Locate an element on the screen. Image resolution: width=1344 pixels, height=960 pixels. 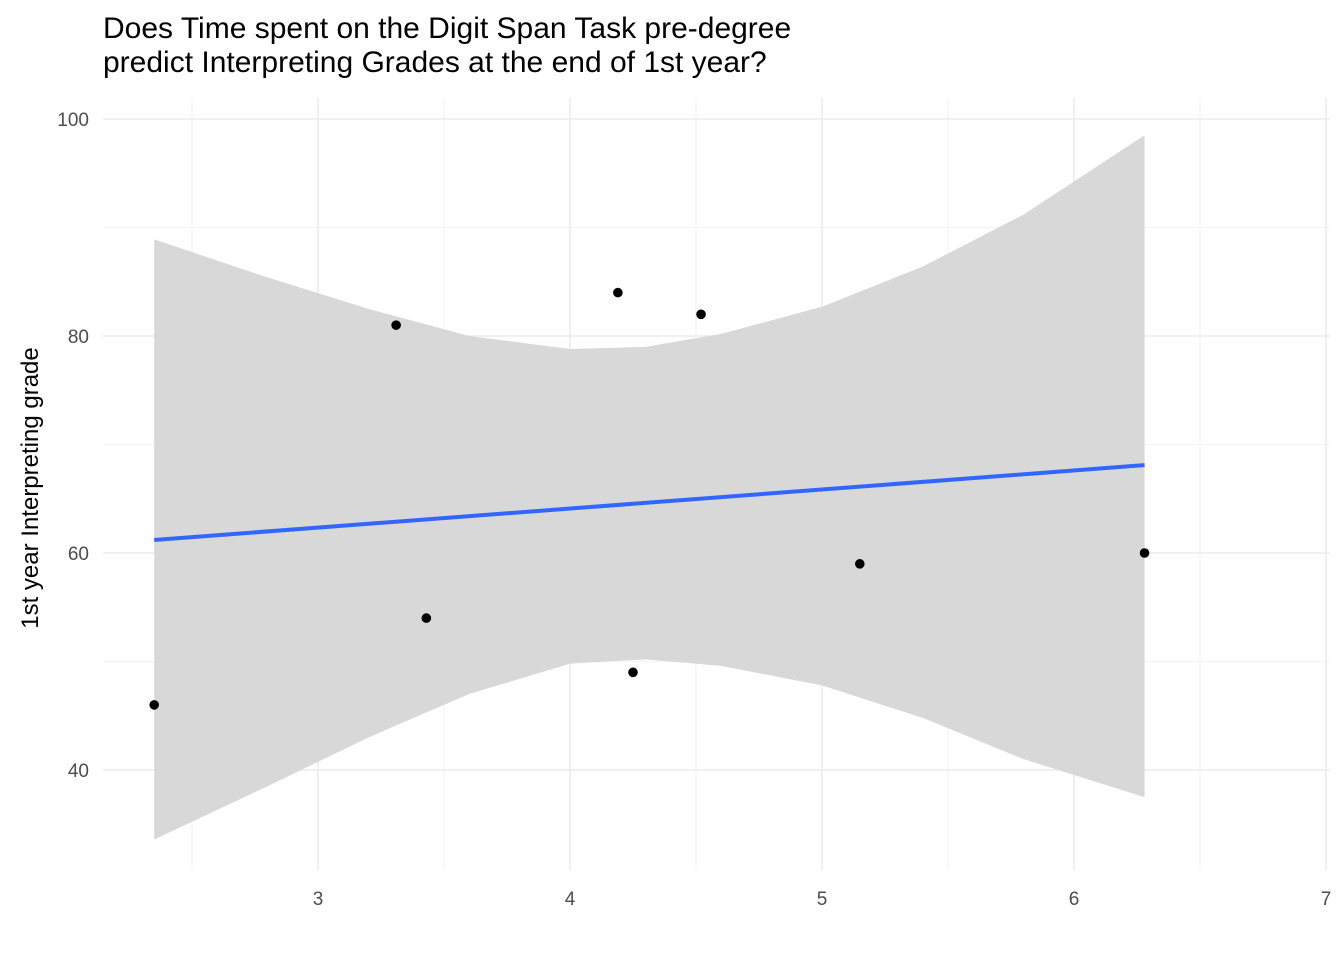
x-tick-label: 6 is located at coordinates (1074, 899).